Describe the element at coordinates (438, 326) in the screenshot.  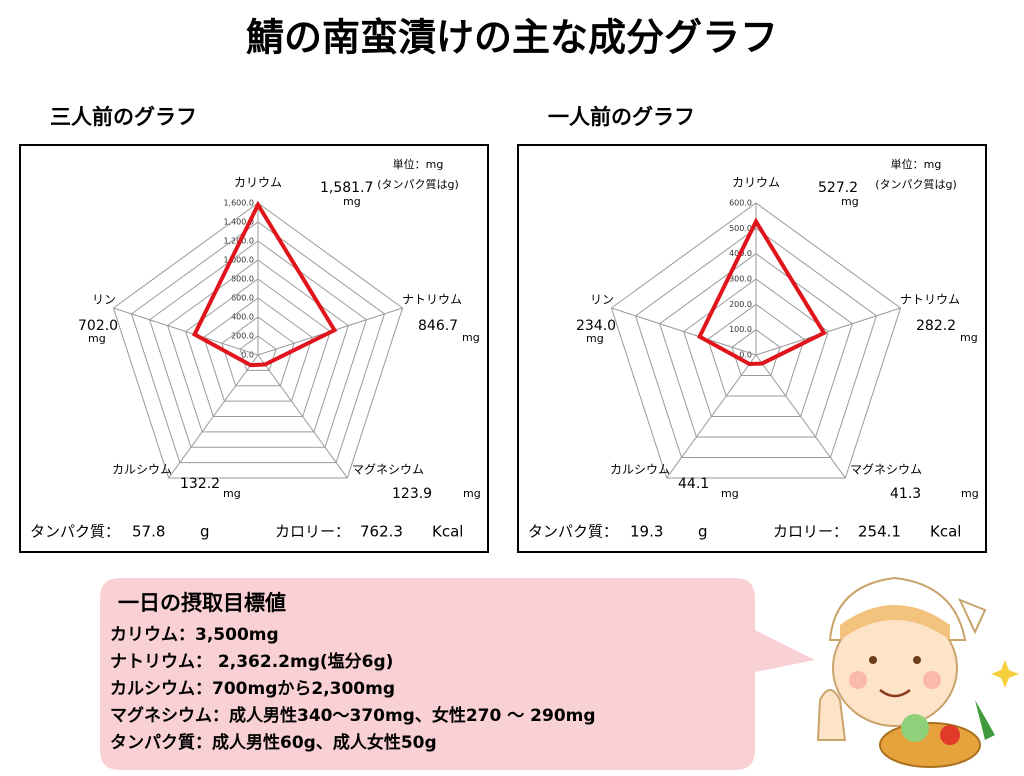
I see `value-label: 846.7` at that location.